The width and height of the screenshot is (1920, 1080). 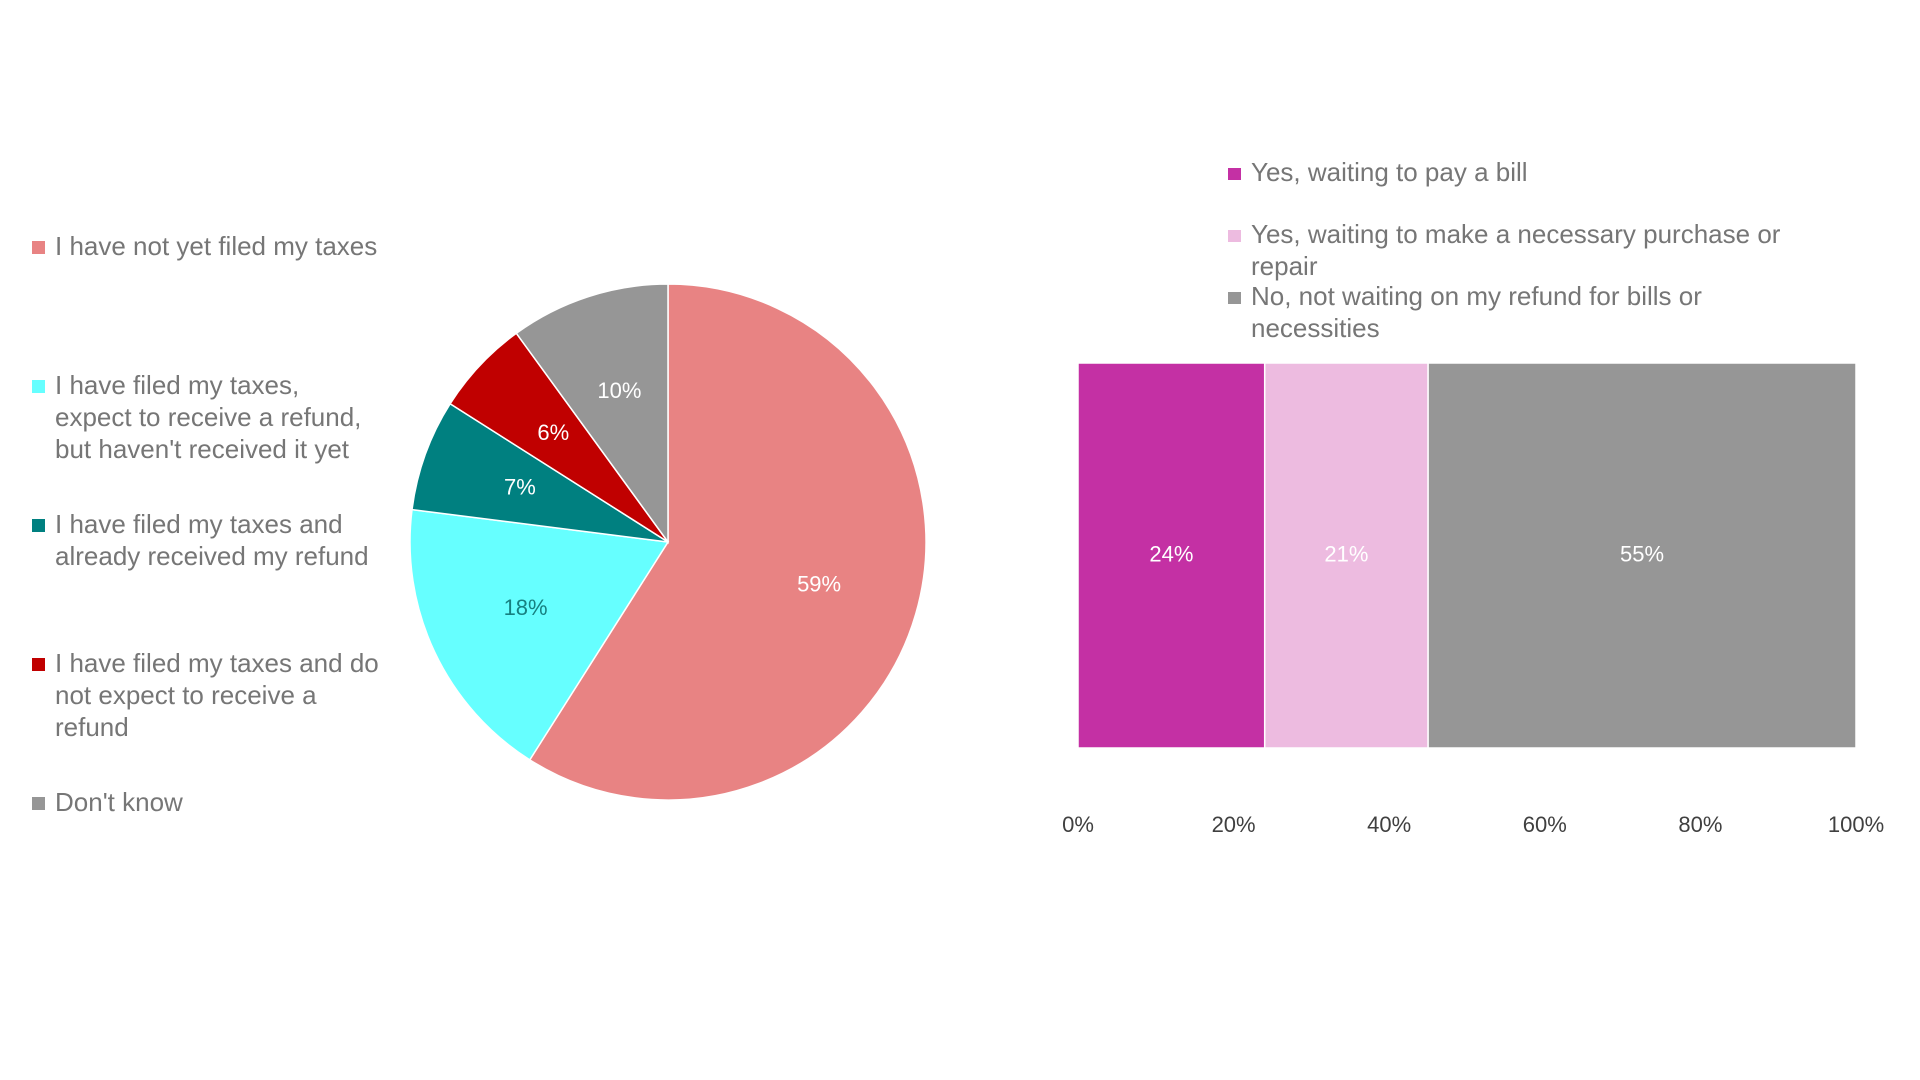 What do you see at coordinates (619, 390) in the screenshot?
I see `pie-data-label: 10%` at bounding box center [619, 390].